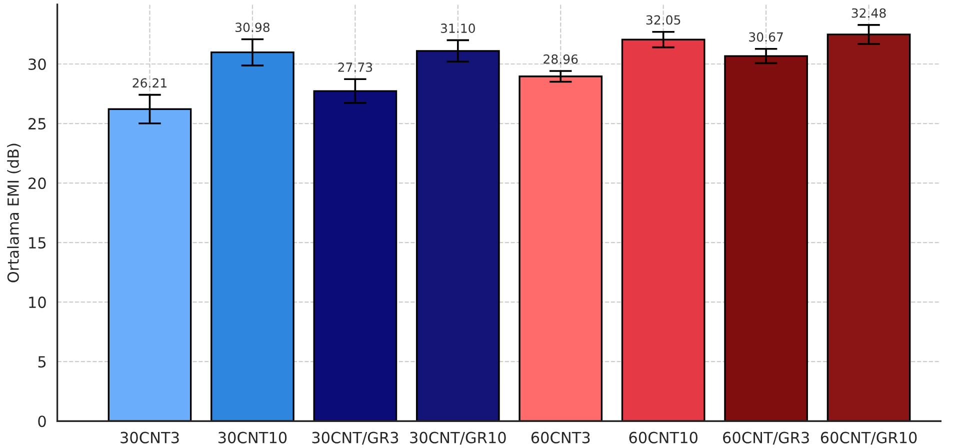  I want to click on data-label: 26.21, so click(149, 83).